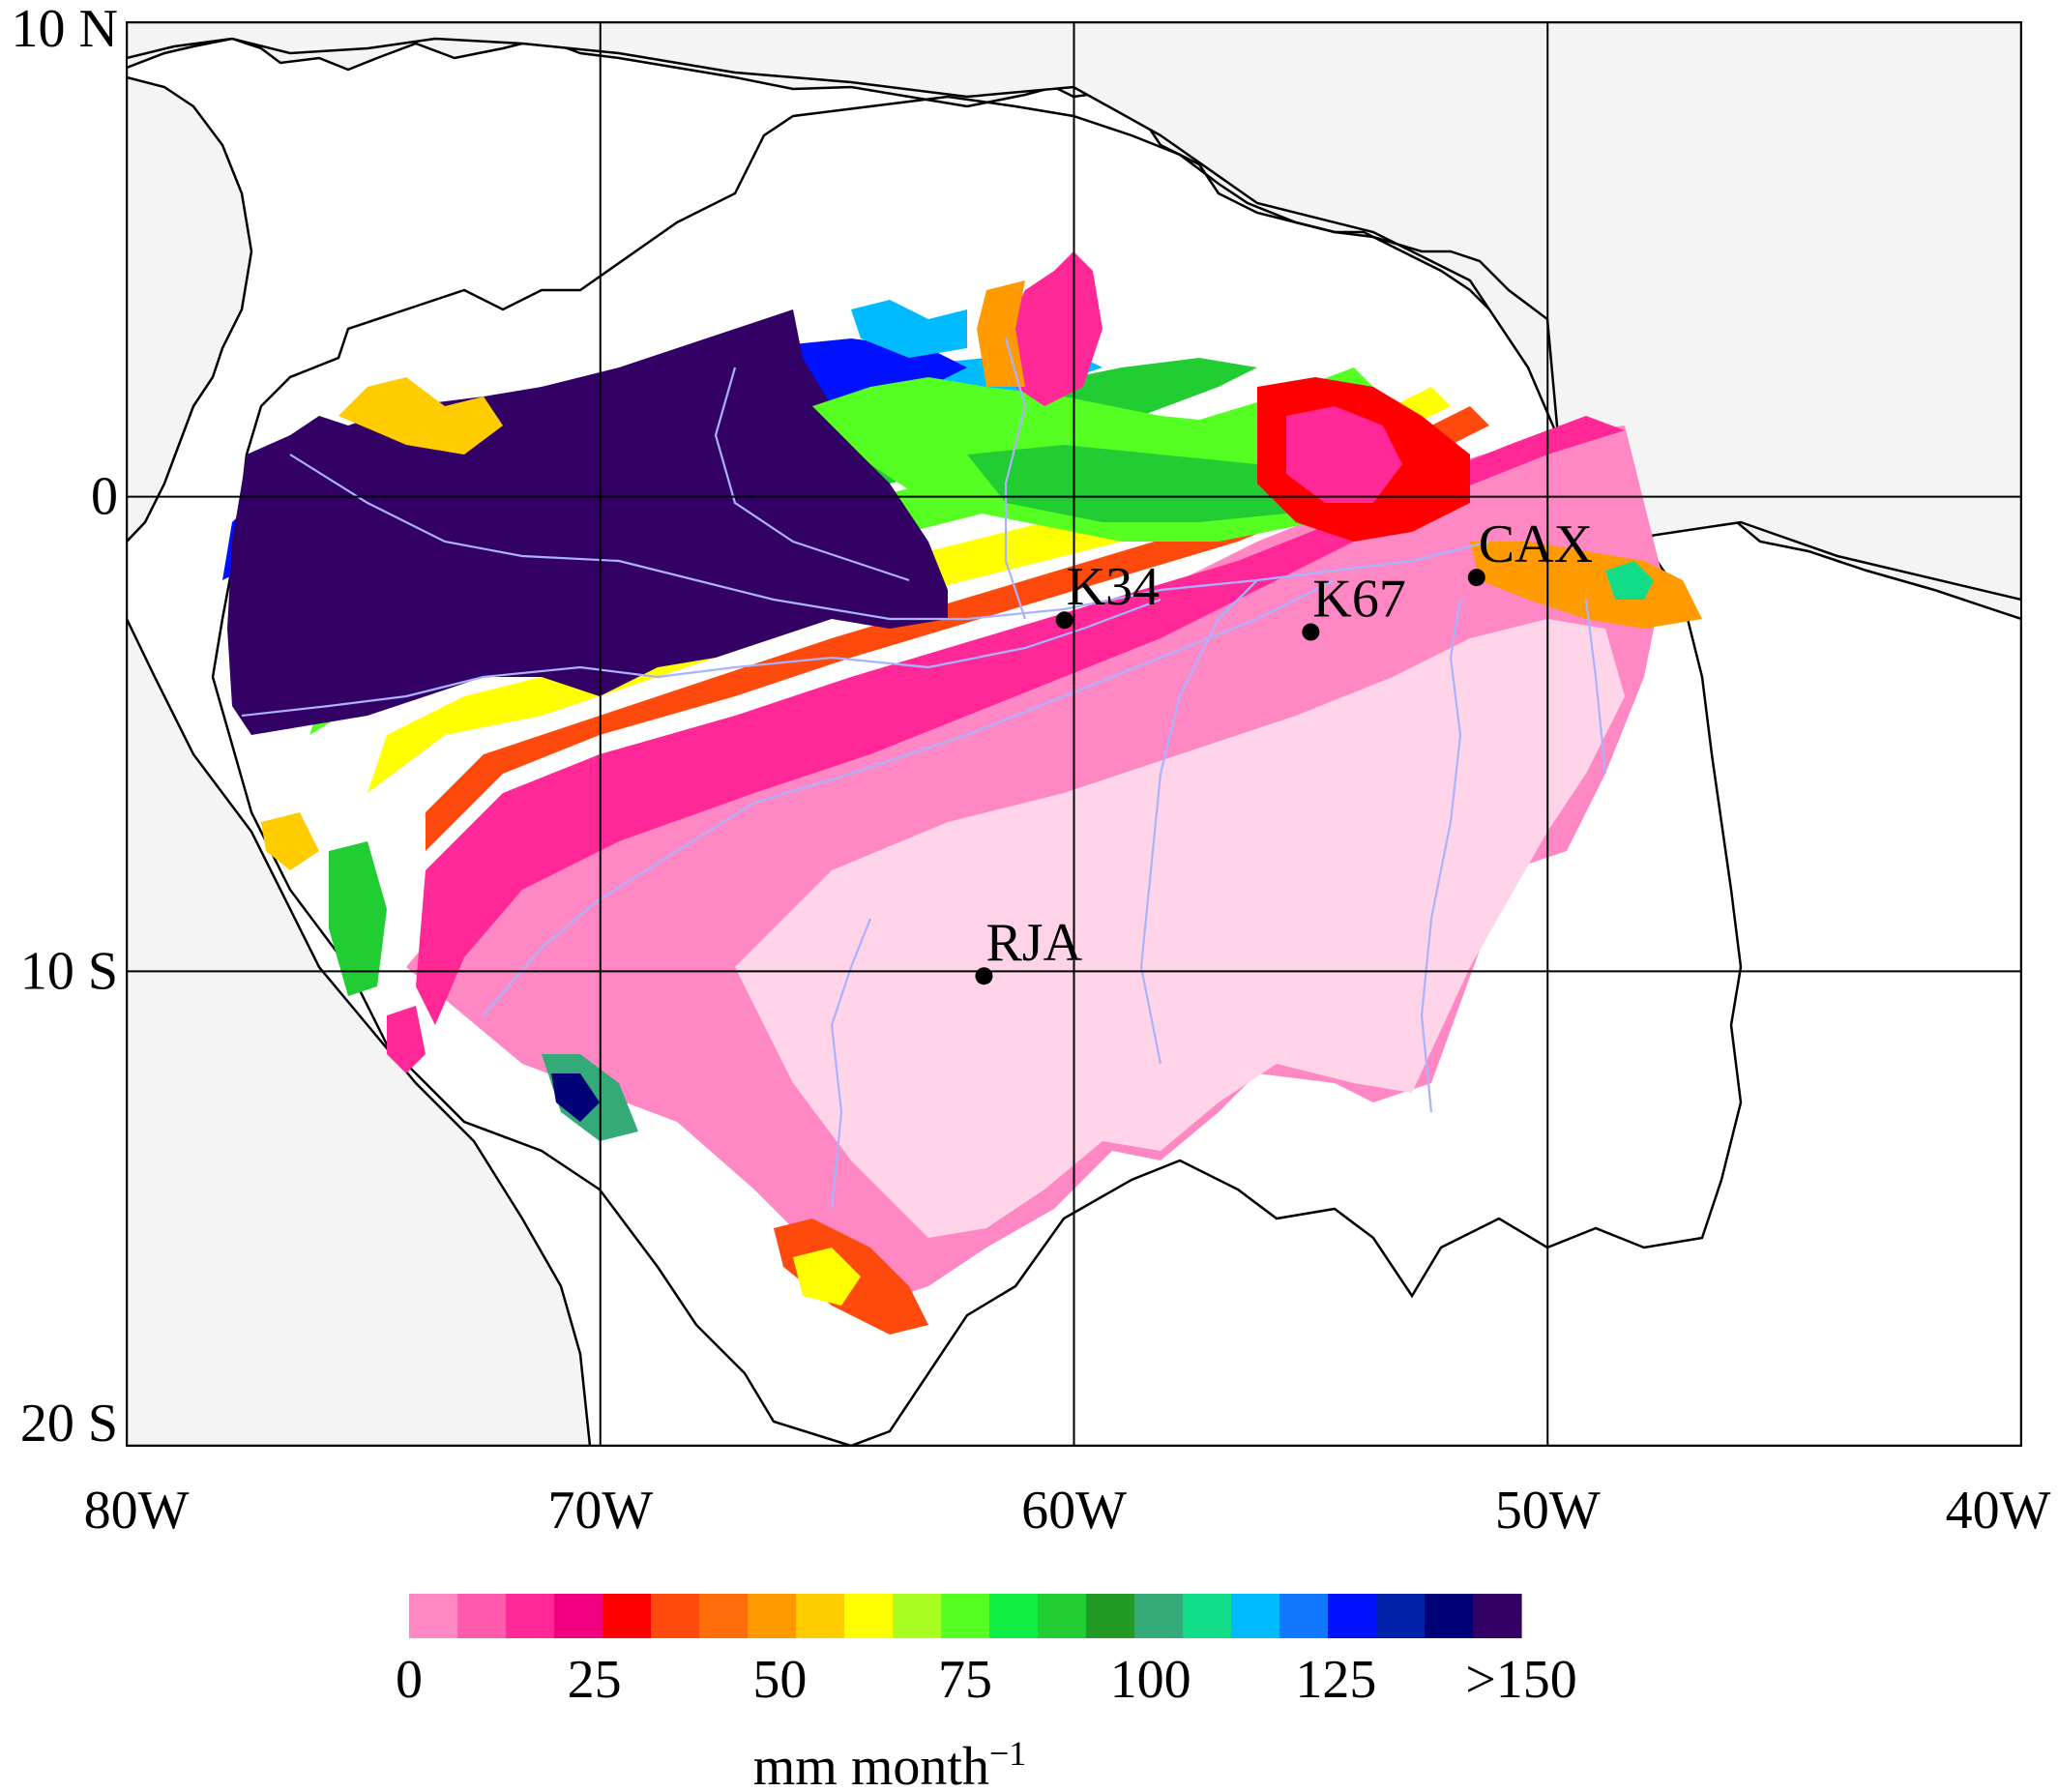 This screenshot has width=2058, height=1792. Describe the element at coordinates (1358, 600) in the screenshot. I see `site-label: K67` at that location.